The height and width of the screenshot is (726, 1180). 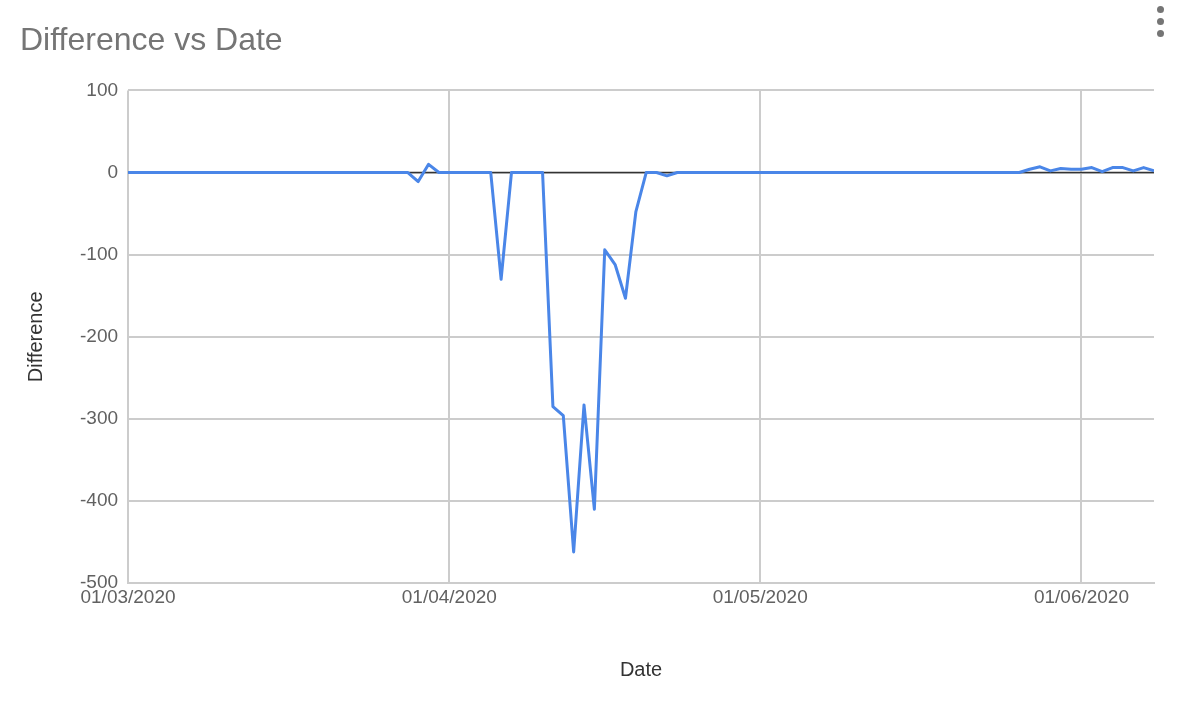 I want to click on y-tick-label: -400, so click(x=99, y=500).